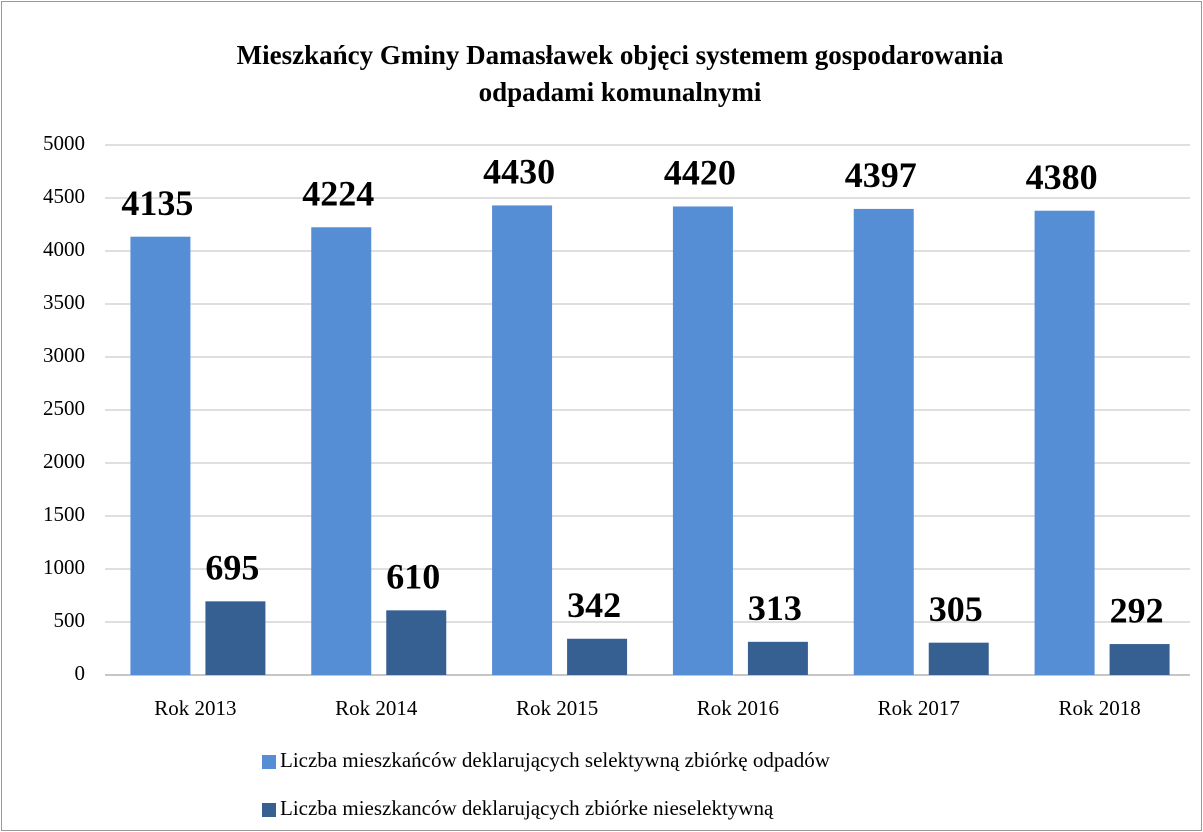  I want to click on x-tick-label: Rok 2016, so click(738, 708).